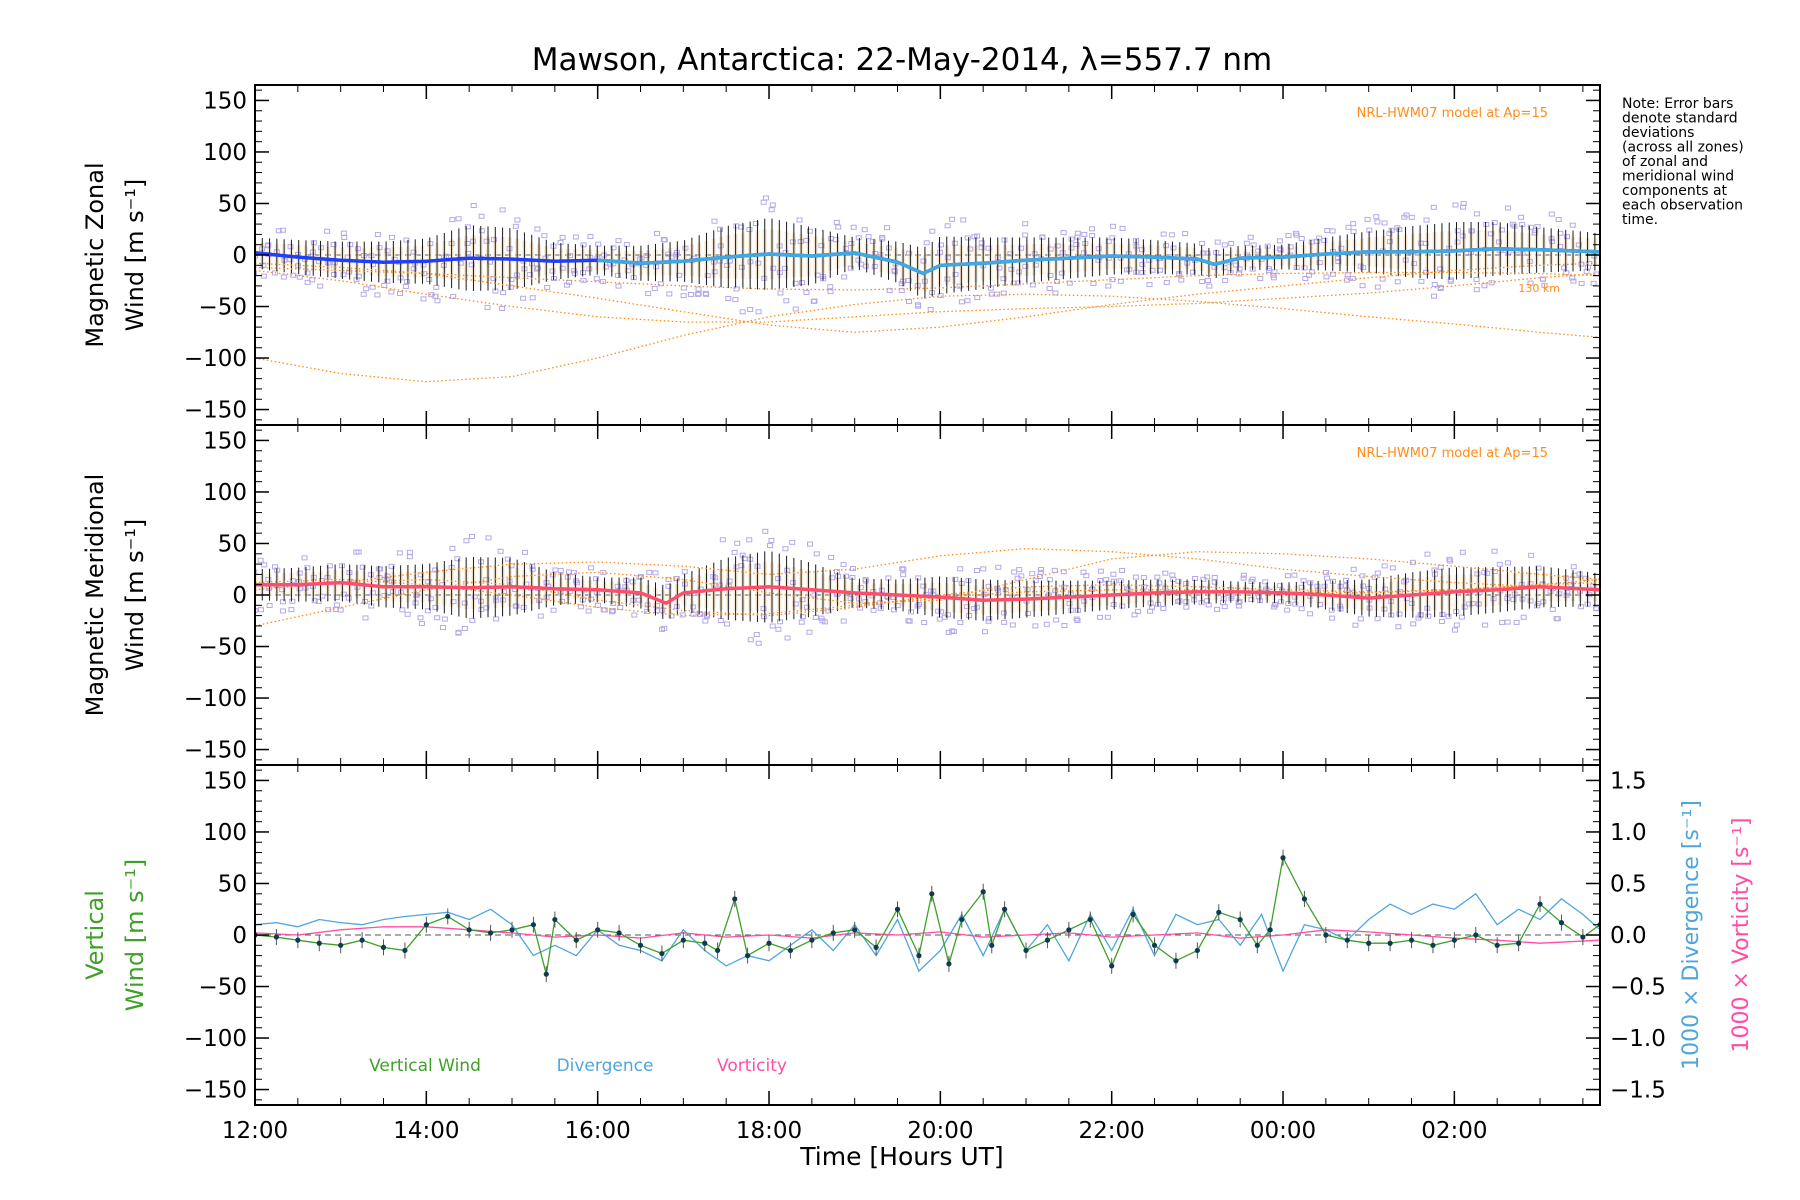 The height and width of the screenshot is (1200, 1800). What do you see at coordinates (1628, 936) in the screenshot?
I see `y2-tick-label: 0.0` at bounding box center [1628, 936].